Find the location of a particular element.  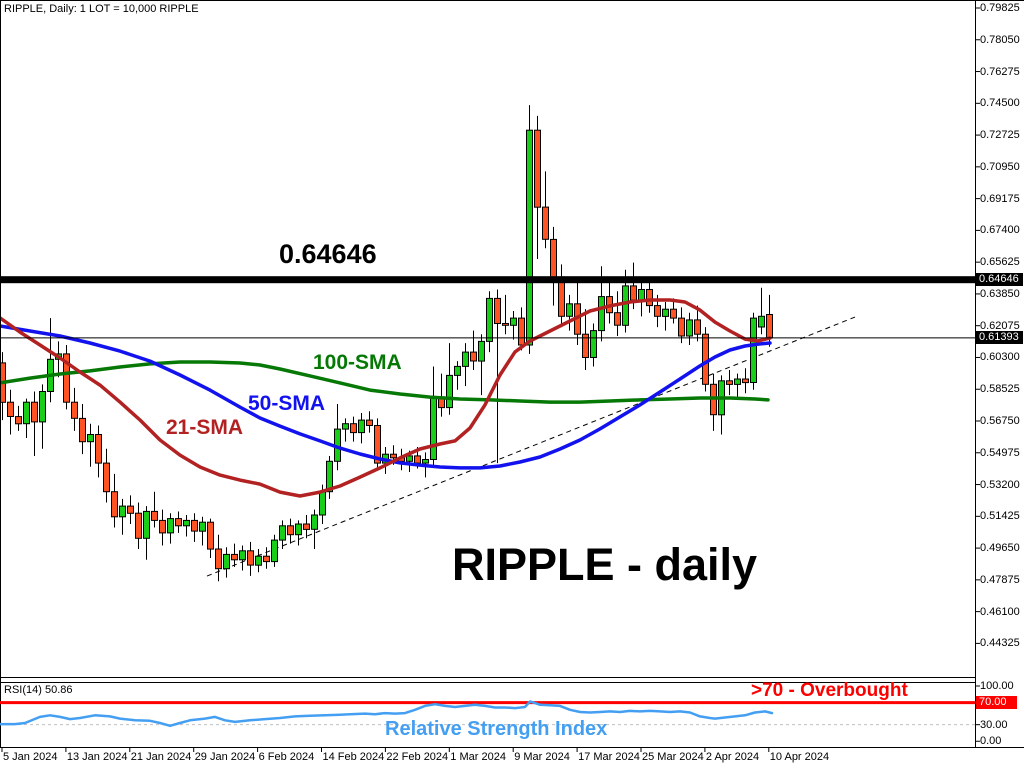

price-axis-label: 0.51425 is located at coordinates (1000, 516).